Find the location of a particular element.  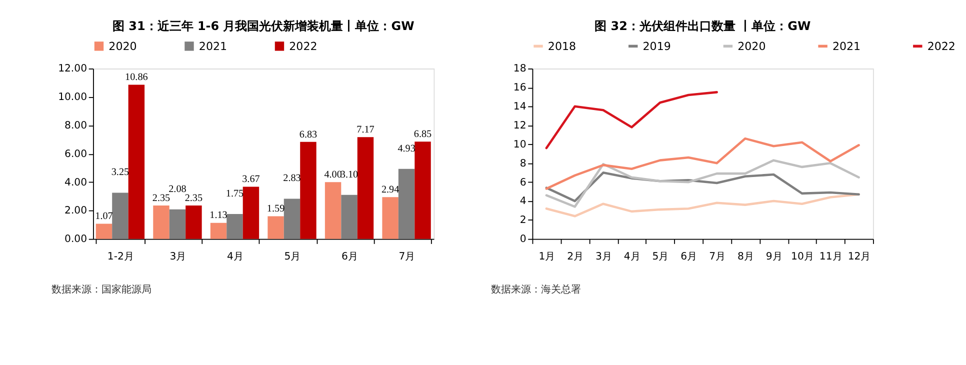

data-label: 2.94 is located at coordinates (390, 190).